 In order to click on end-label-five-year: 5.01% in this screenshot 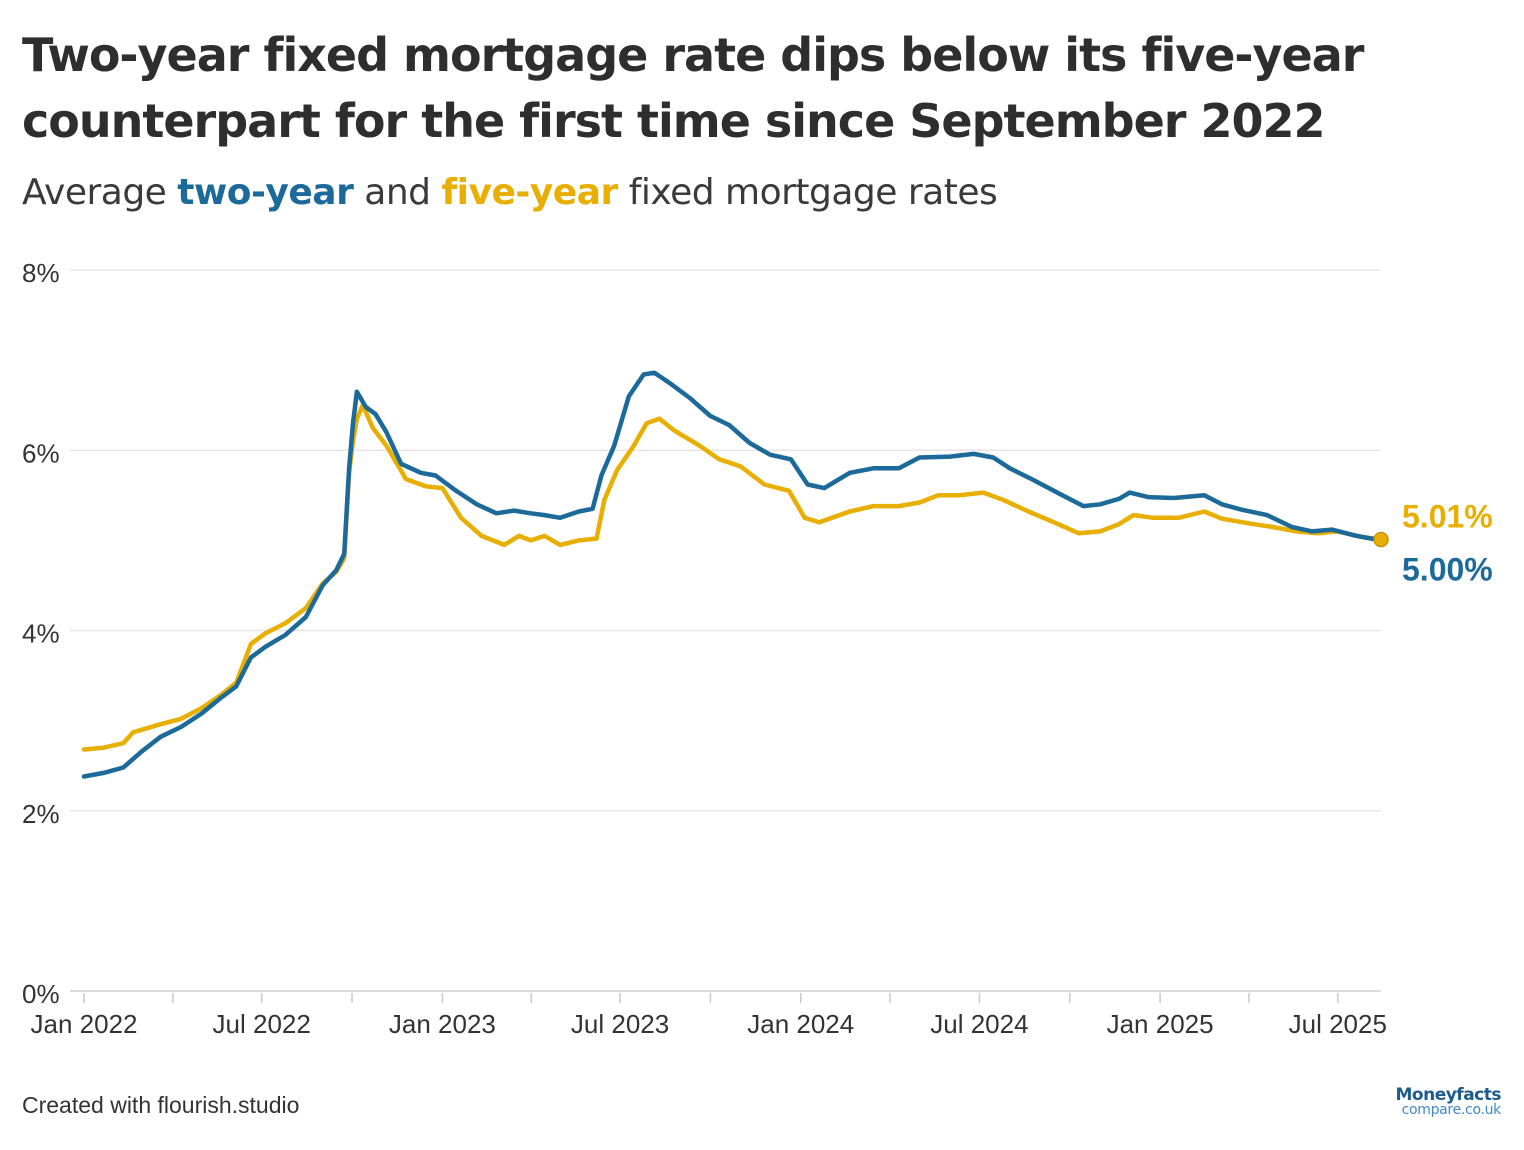, I will do `click(1447, 516)`.